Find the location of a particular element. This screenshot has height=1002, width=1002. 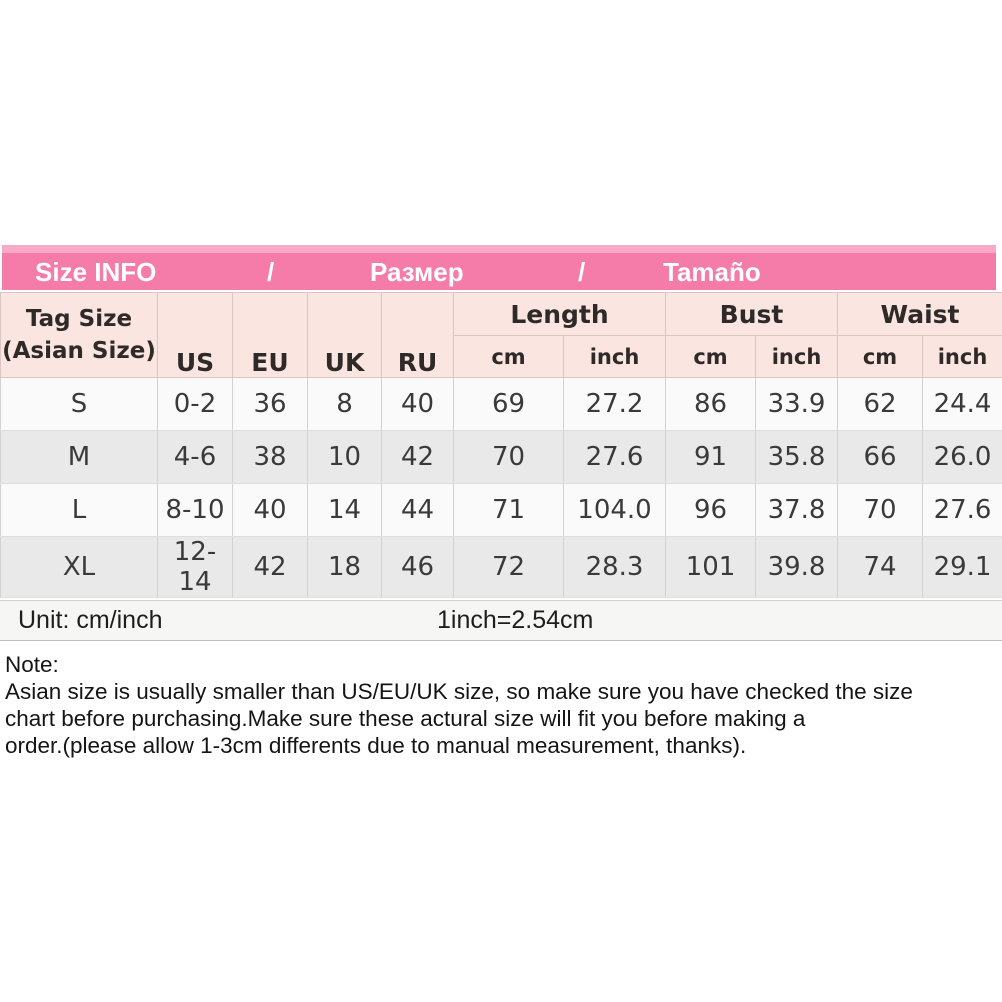

cell-uk: 18 is located at coordinates (344, 567).